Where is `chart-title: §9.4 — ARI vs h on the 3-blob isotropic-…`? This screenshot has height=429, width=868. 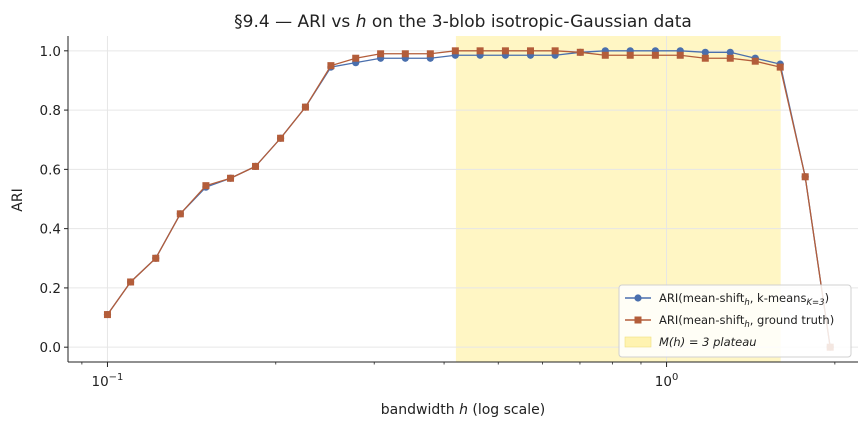
chart-title: §9.4 — ARI vs h on the 3-blob isotropic-… is located at coordinates (463, 22).